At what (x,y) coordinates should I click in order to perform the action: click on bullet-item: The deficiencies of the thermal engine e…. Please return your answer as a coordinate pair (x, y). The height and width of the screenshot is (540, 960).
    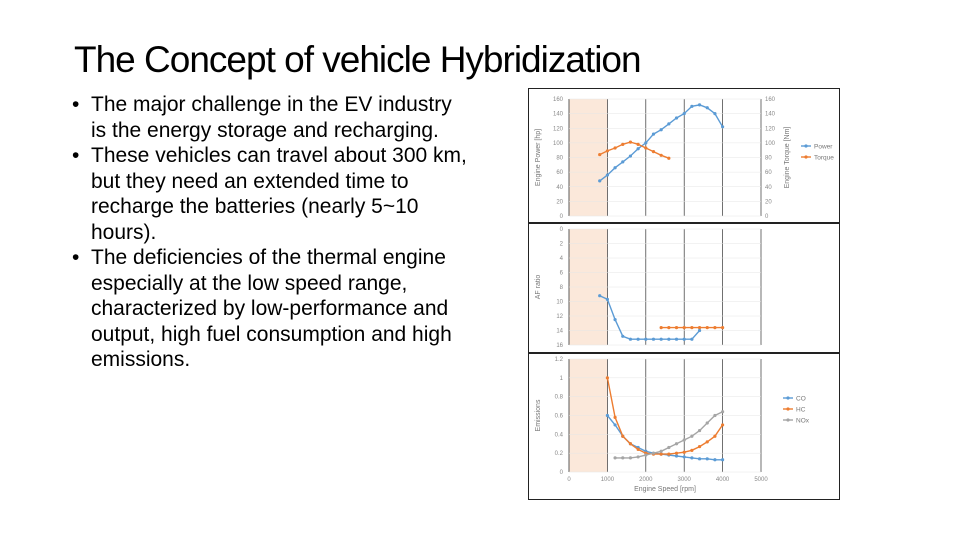
    Looking at the image, I should click on (272, 309).